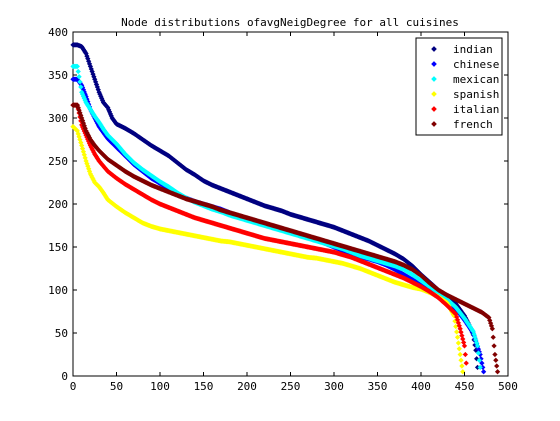 The width and height of the screenshot is (560, 421). Describe the element at coordinates (476, 64) in the screenshot. I see `legend-label: chinese` at that location.